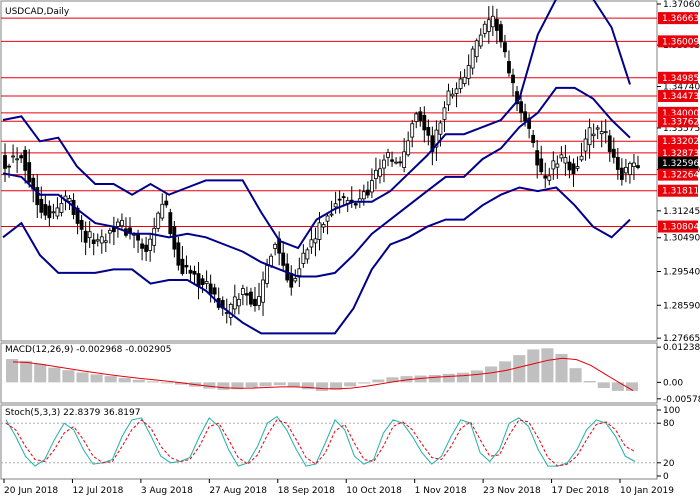 Image resolution: width=700 pixels, height=504 pixels. Describe the element at coordinates (37, 12) in the screenshot. I see `chart-symbol-label: USDCAD,Daily` at that location.